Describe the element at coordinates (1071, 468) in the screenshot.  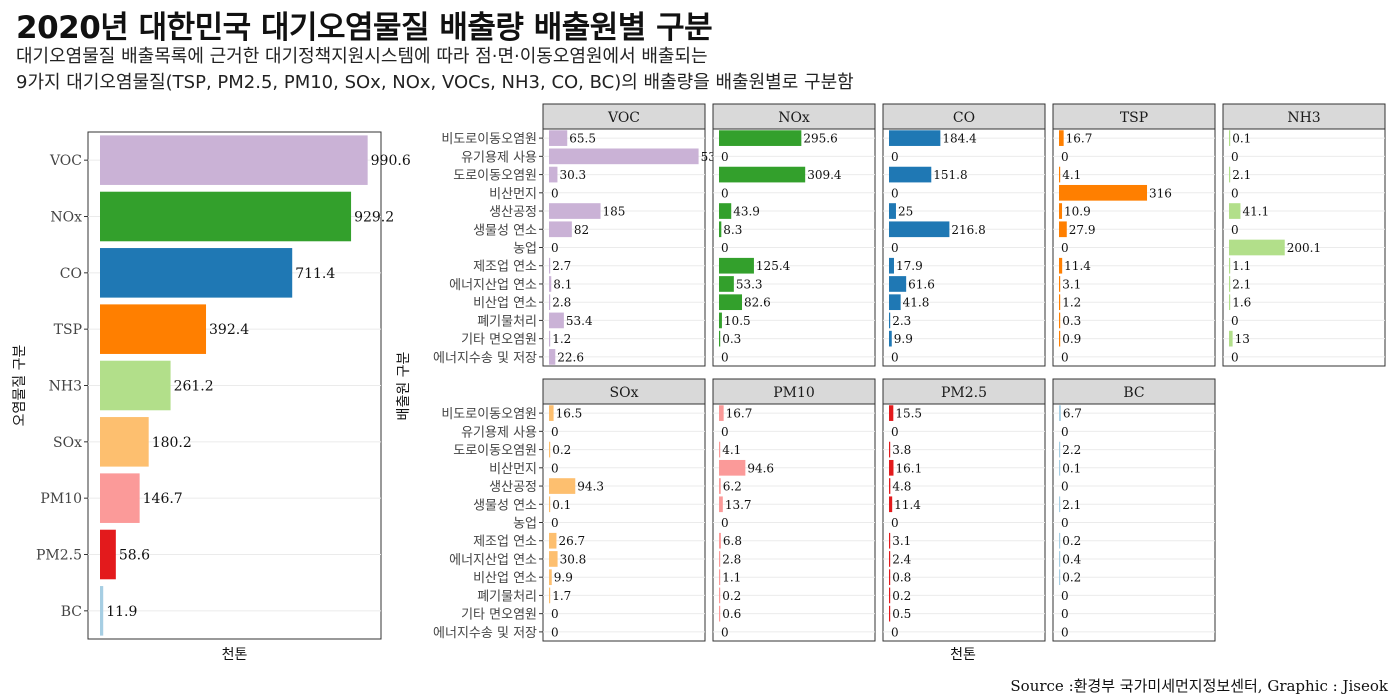
I see `facet-value-label-bc: 0.1` at that location.